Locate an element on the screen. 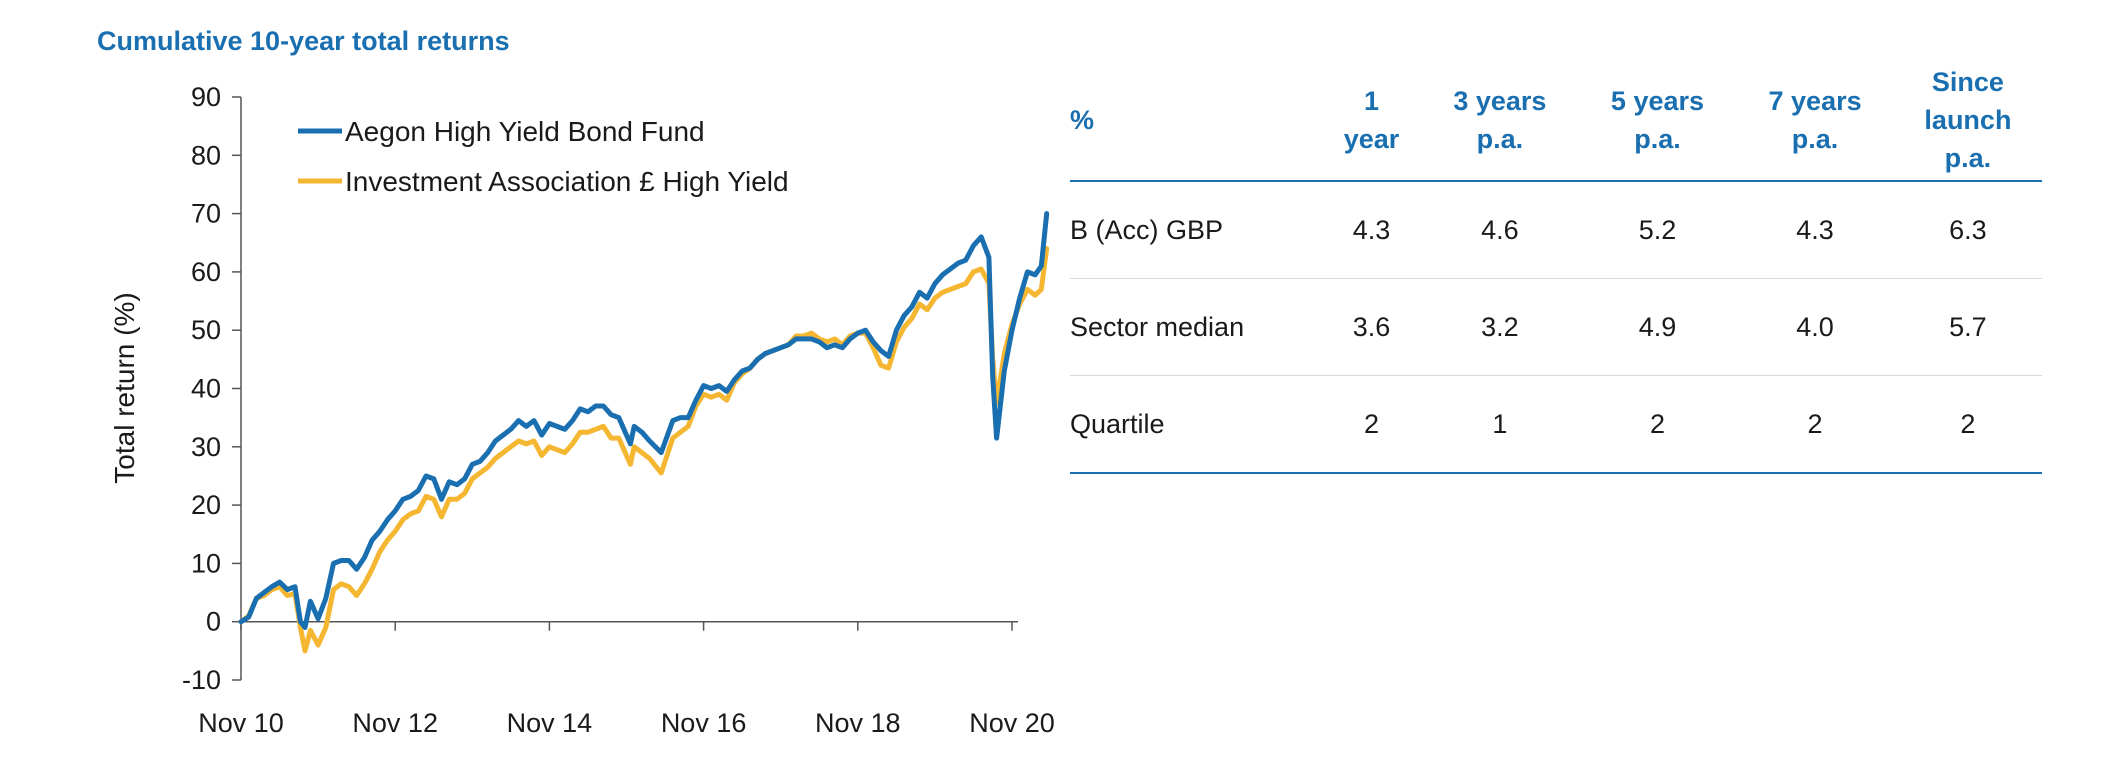 The width and height of the screenshot is (2124, 777). y-axis-title: Total return (%) is located at coordinates (124, 387).